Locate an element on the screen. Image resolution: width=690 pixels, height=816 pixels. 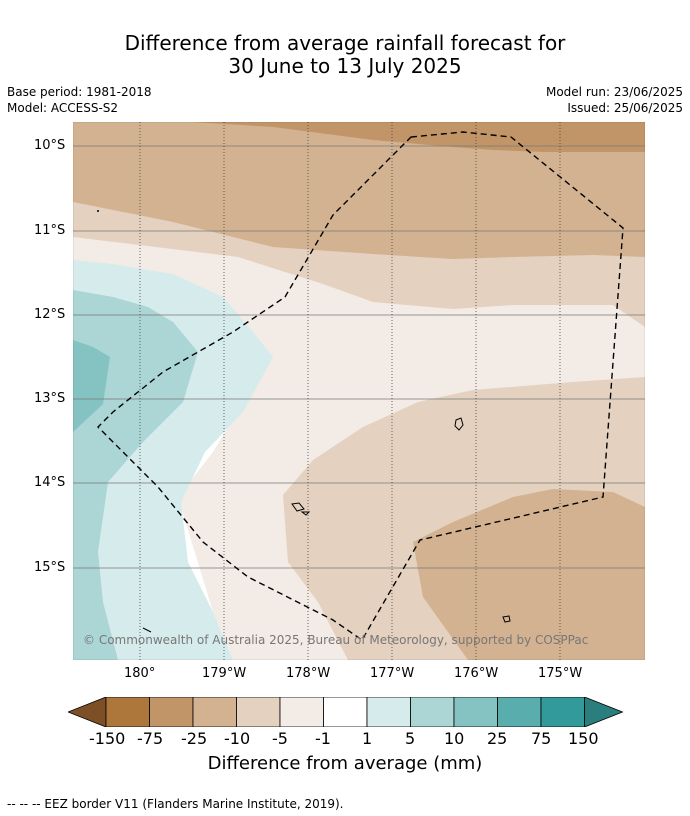
colorbar-tick-label: 150 is located at coordinates (583, 738).